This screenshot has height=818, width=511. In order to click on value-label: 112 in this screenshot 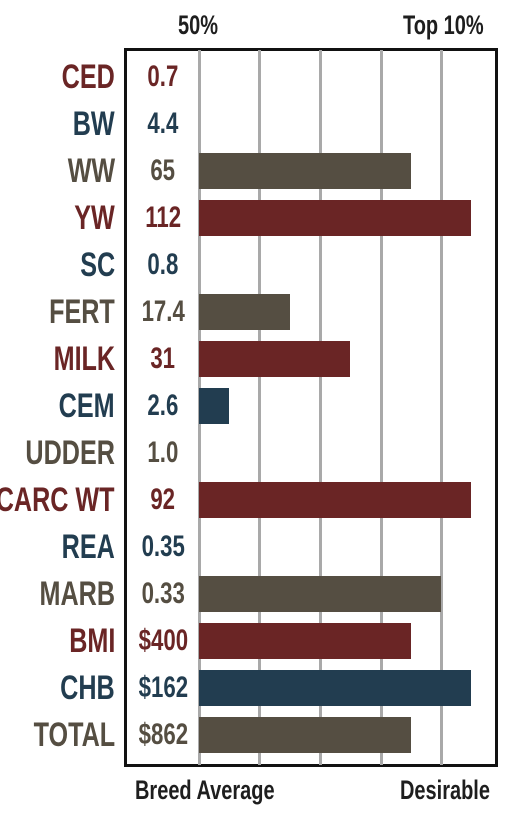, I will do `click(163, 217)`.